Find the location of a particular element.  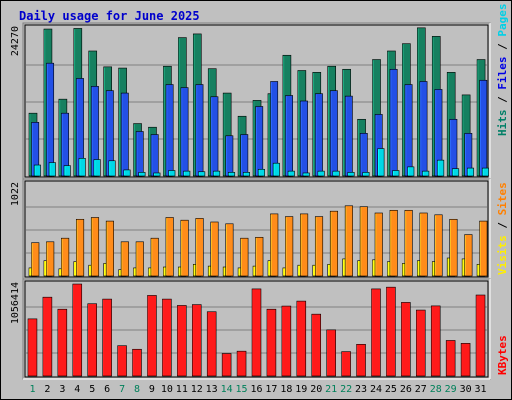

legend-pages: Pages is located at coordinates (502, 20).